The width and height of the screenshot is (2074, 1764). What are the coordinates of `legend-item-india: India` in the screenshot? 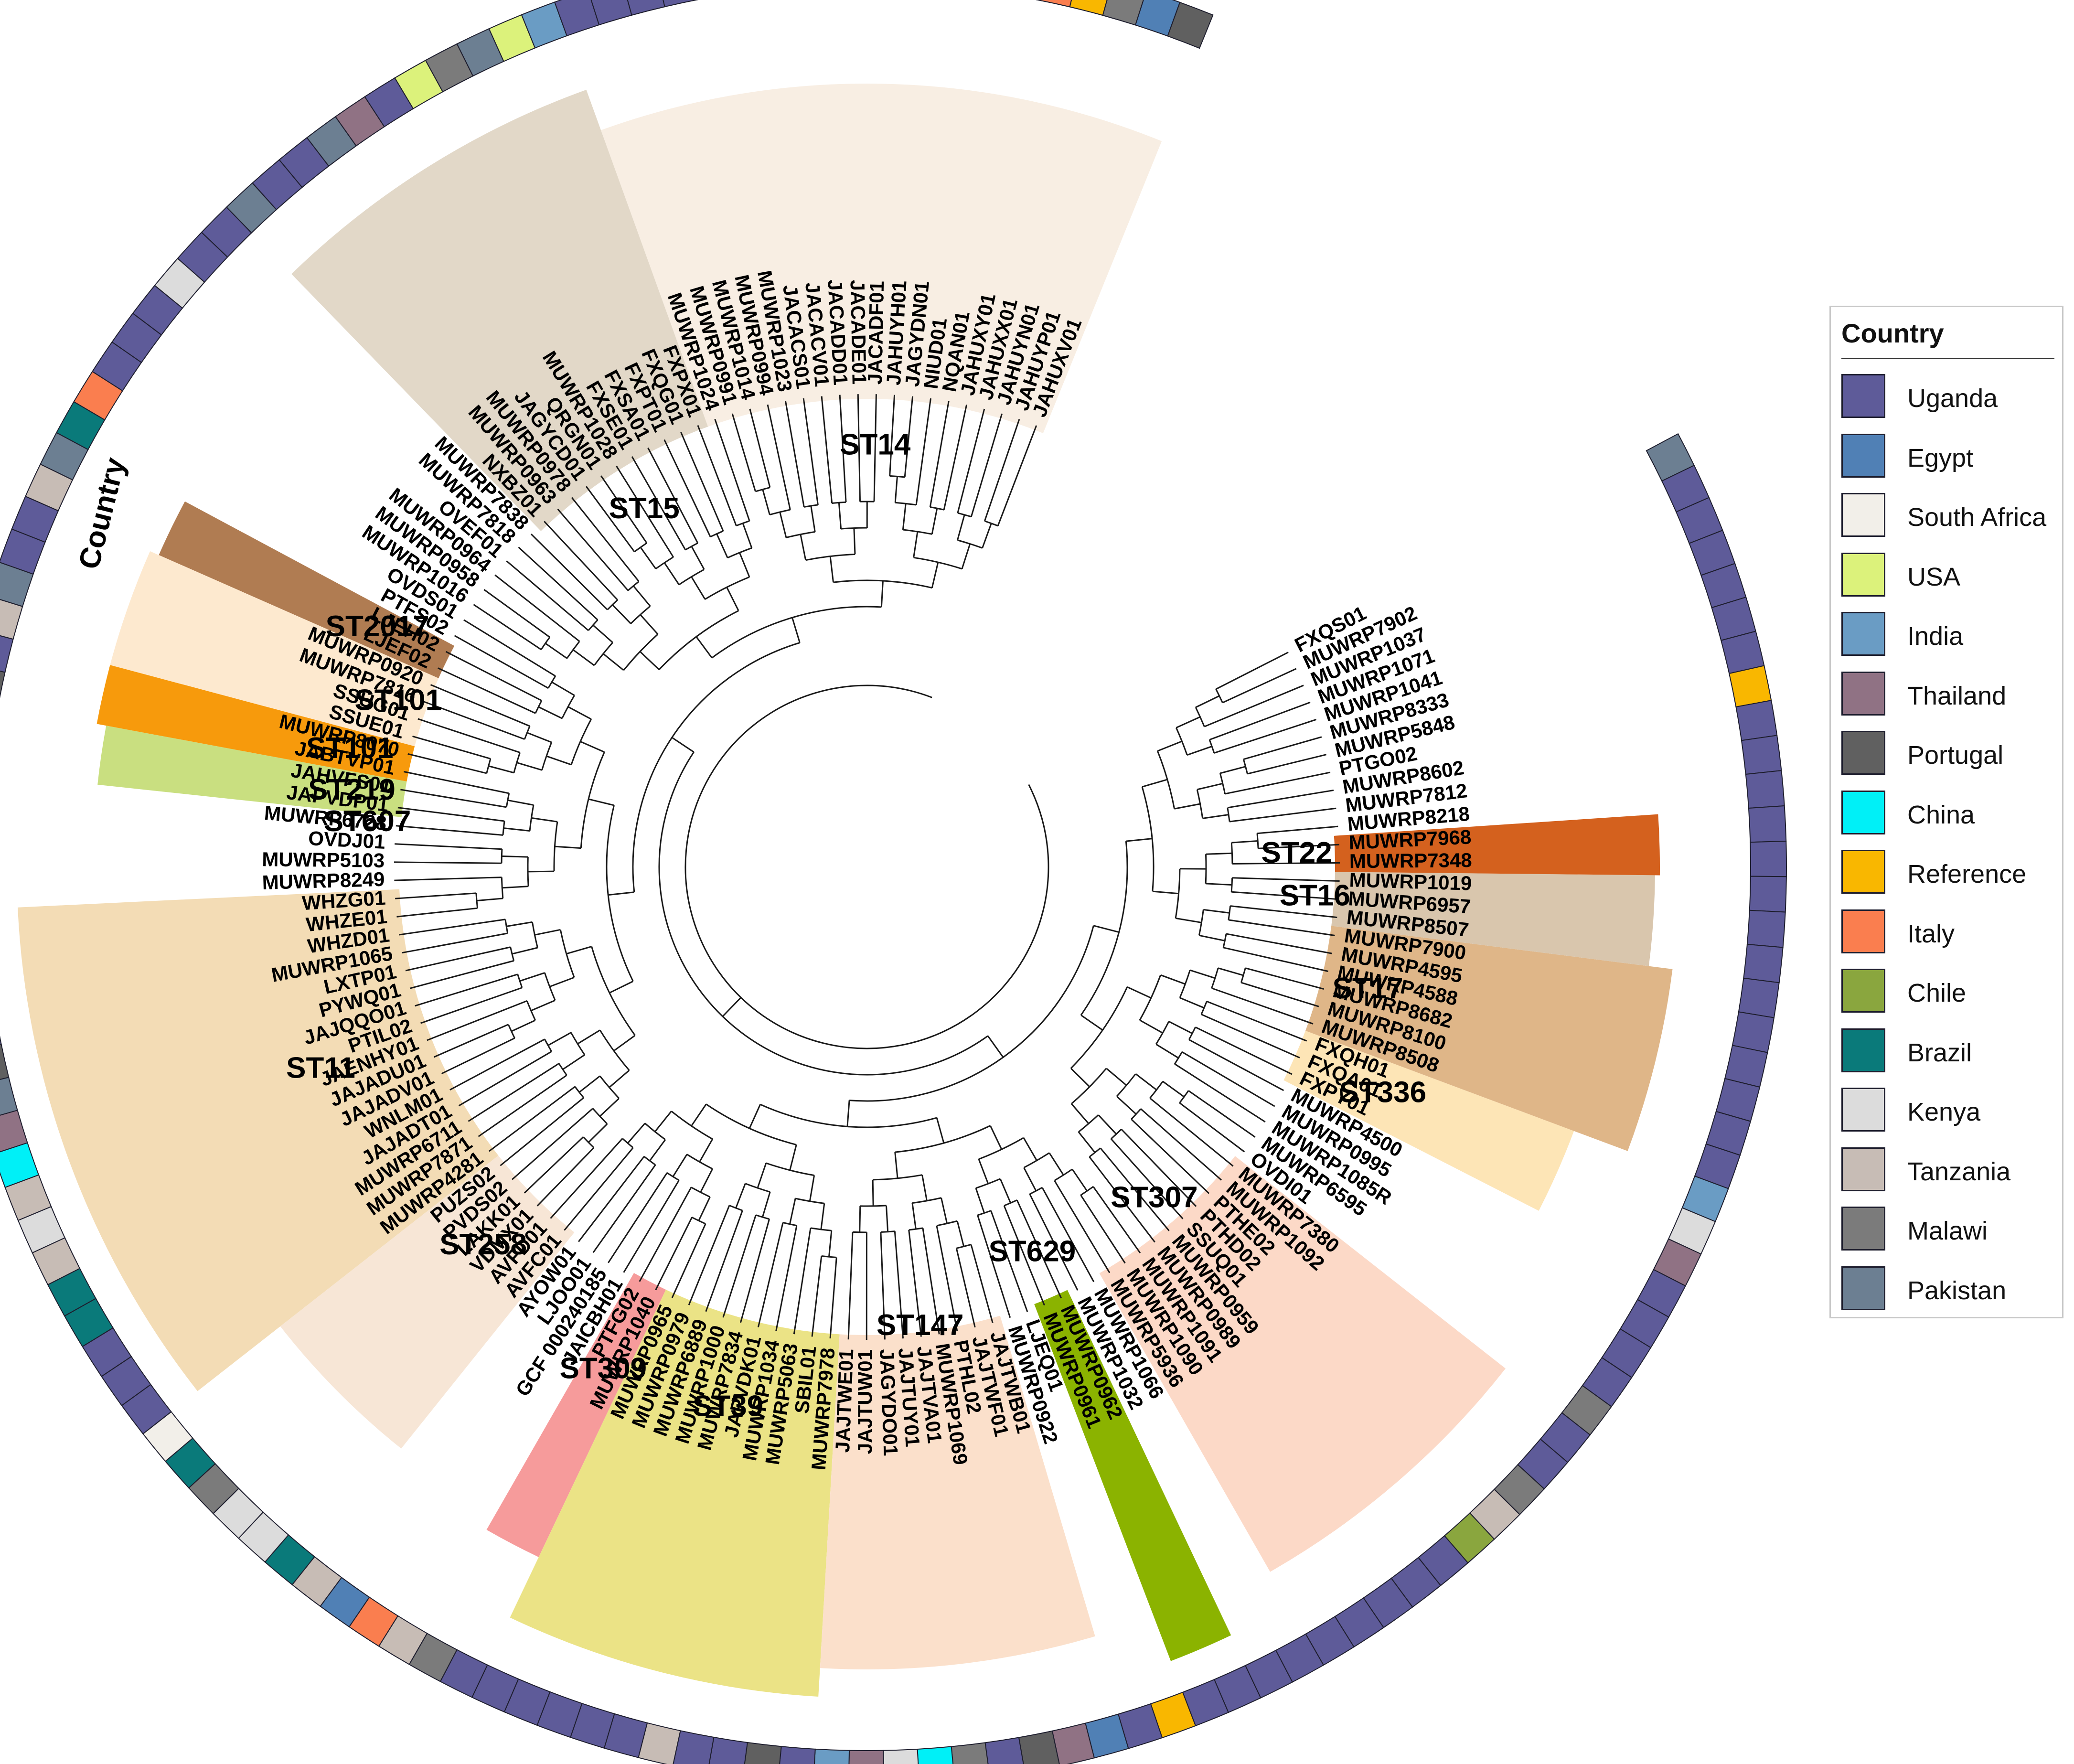 It's located at (1951, 635).